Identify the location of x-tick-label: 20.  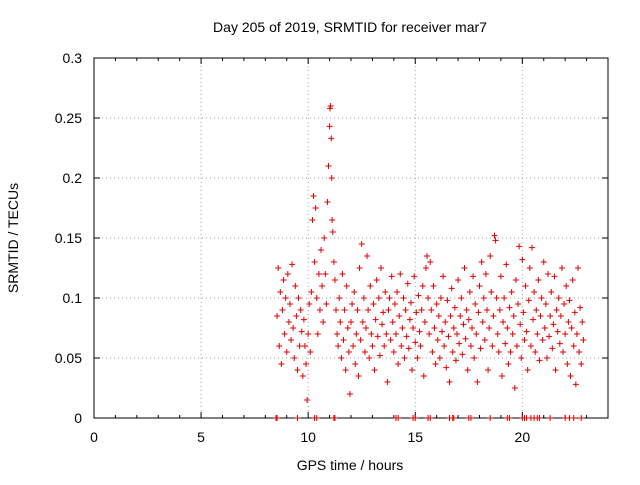
(523, 437).